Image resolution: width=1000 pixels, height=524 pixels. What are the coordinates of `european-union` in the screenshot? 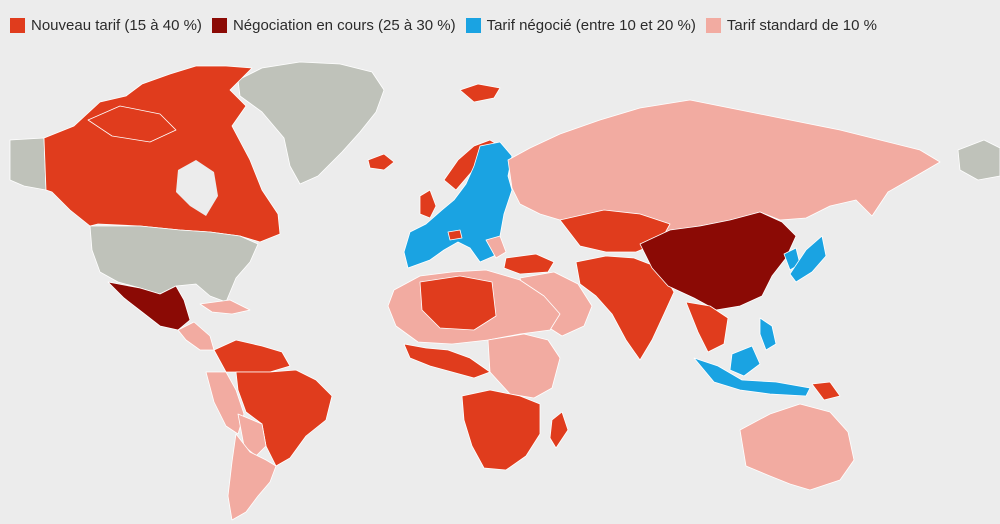 It's located at (458, 205).